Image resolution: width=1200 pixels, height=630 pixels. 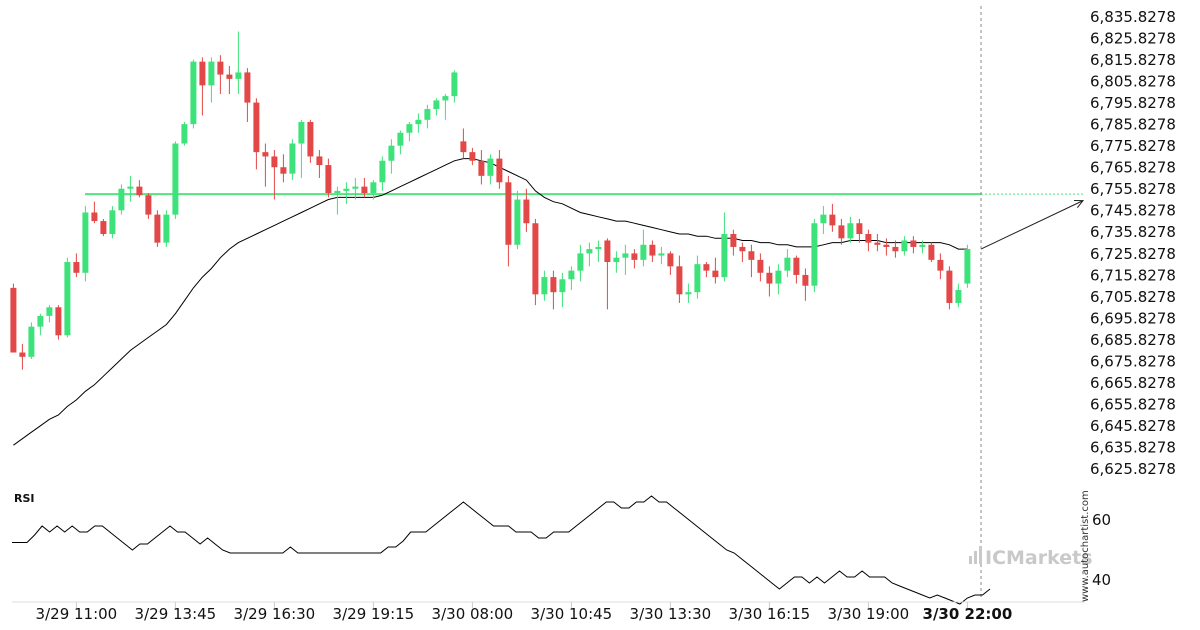 What do you see at coordinates (1133, 383) in the screenshot?
I see `price-tick-label: 6,665.8278` at bounding box center [1133, 383].